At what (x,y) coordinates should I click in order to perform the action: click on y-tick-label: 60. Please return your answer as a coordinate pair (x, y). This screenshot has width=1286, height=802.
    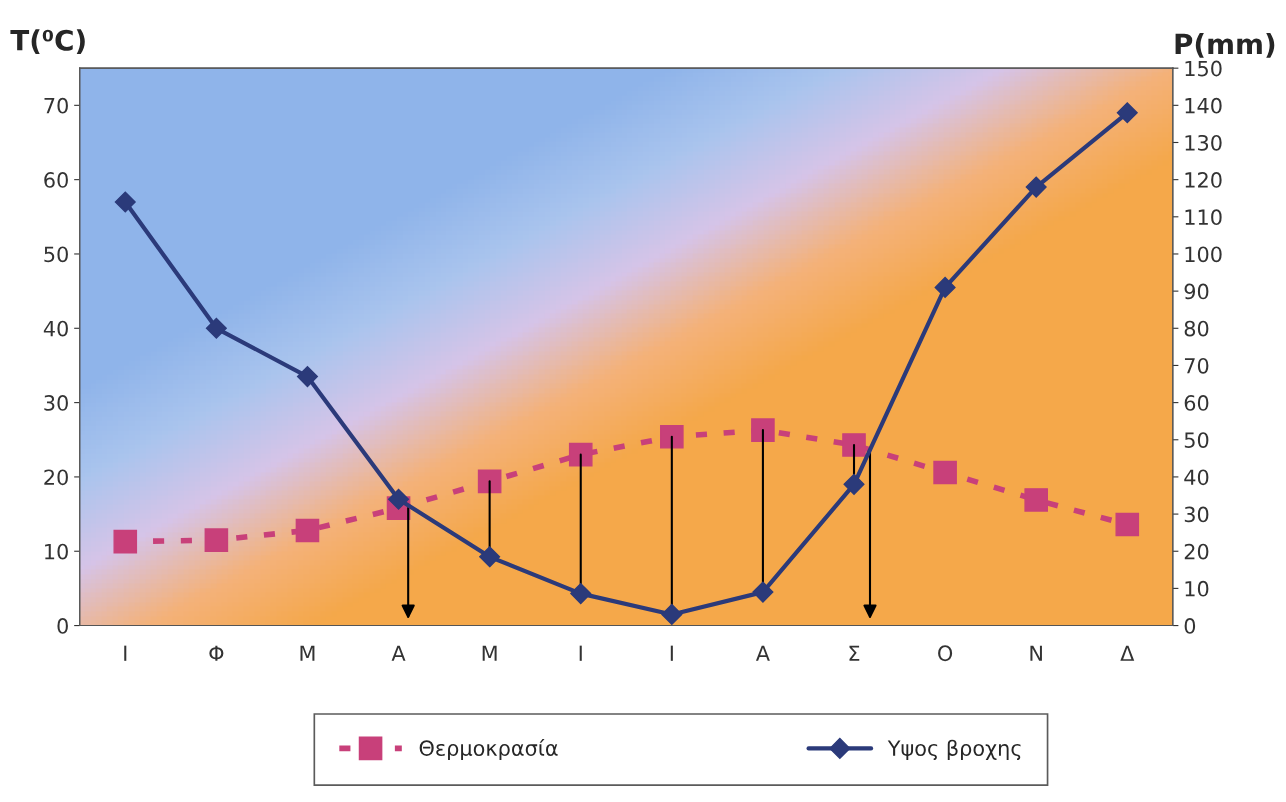
    Looking at the image, I should click on (56, 180).